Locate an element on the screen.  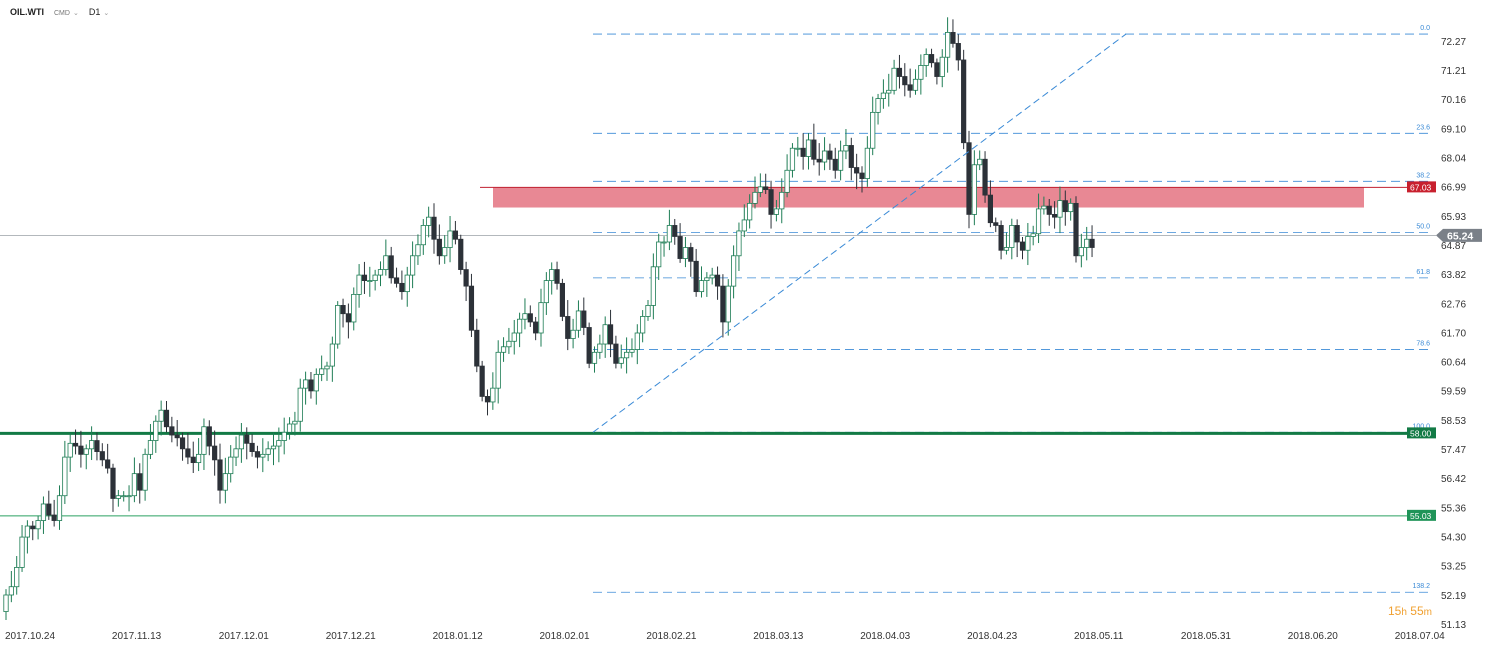
y-tick-label: 59.59 is located at coordinates (1453, 392).